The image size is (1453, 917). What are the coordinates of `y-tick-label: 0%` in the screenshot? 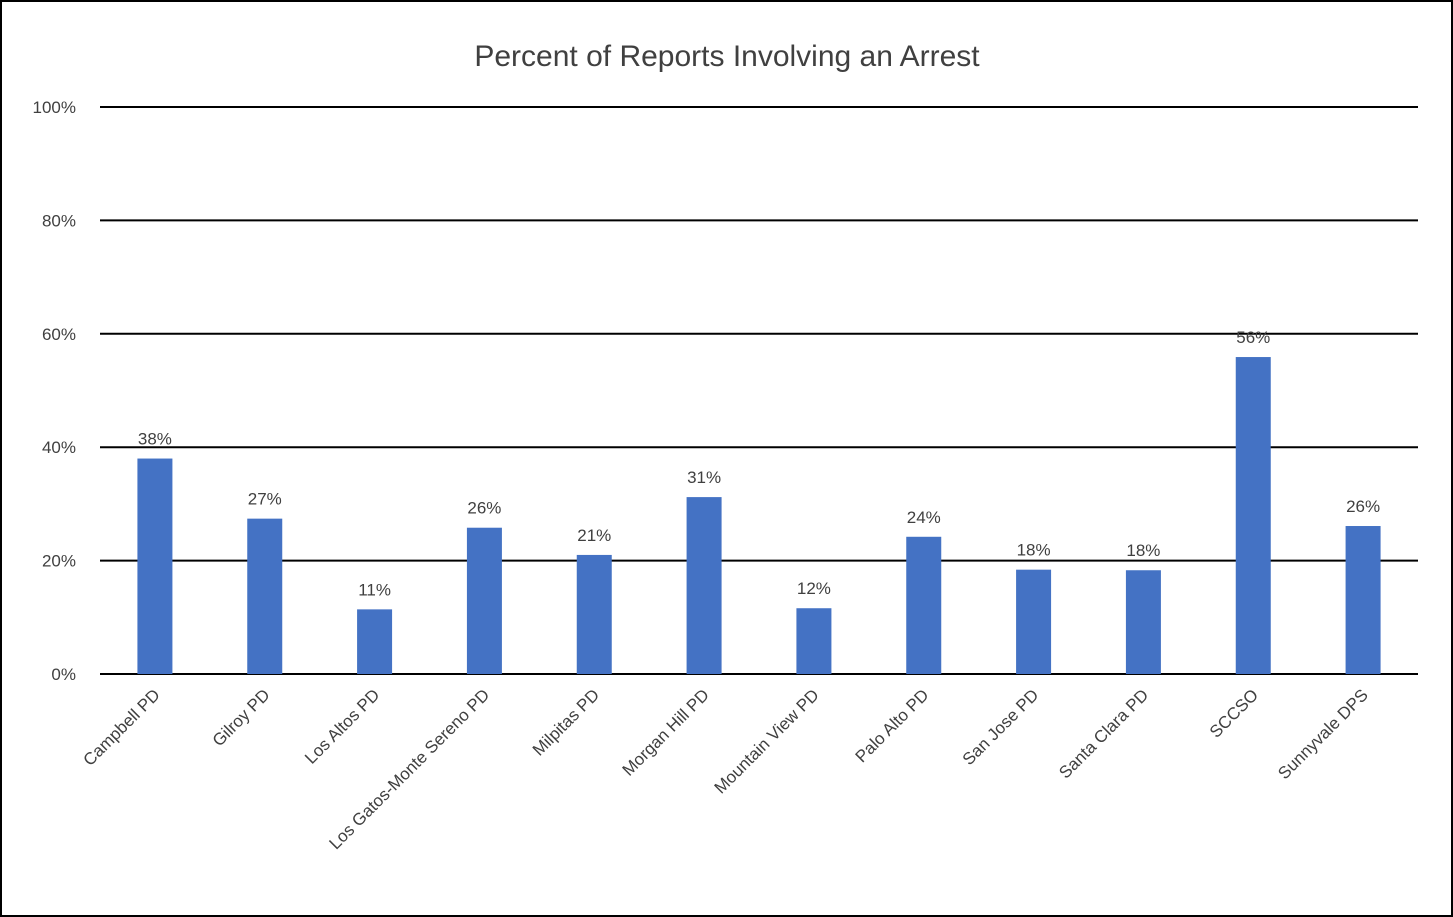 It's located at (63, 674).